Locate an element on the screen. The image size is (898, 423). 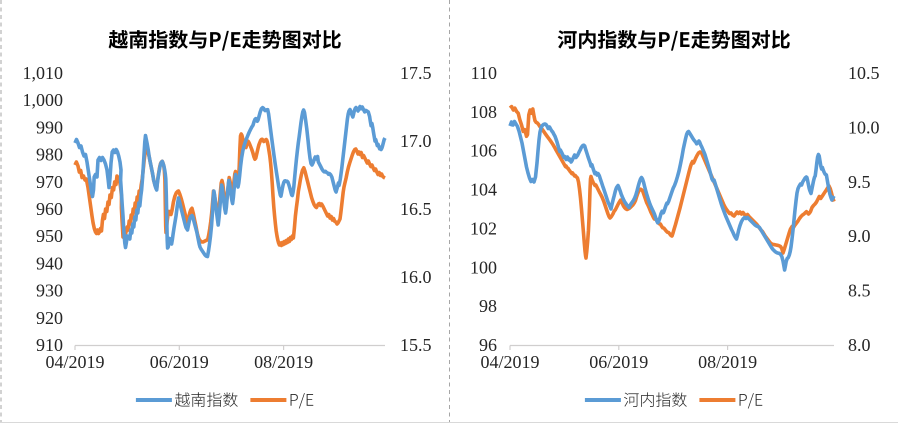
svg-text: 108 is located at coordinates (483, 112).